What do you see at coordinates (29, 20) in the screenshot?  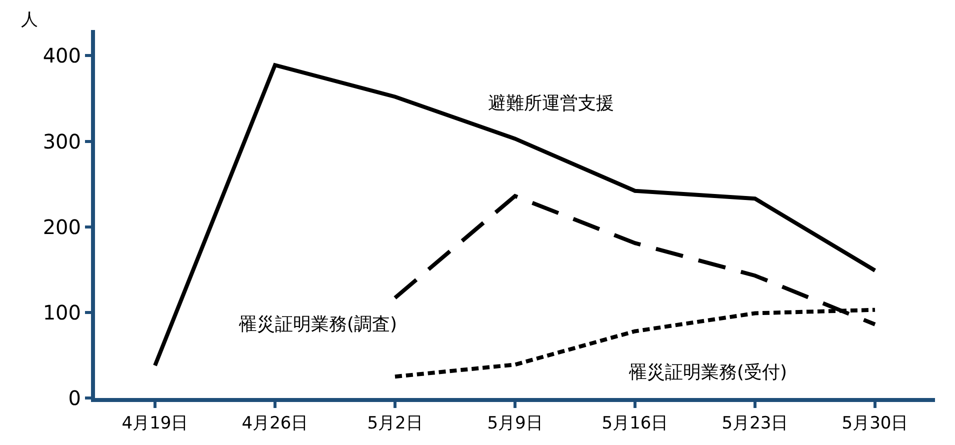 I see `y-axis-title: 人` at bounding box center [29, 20].